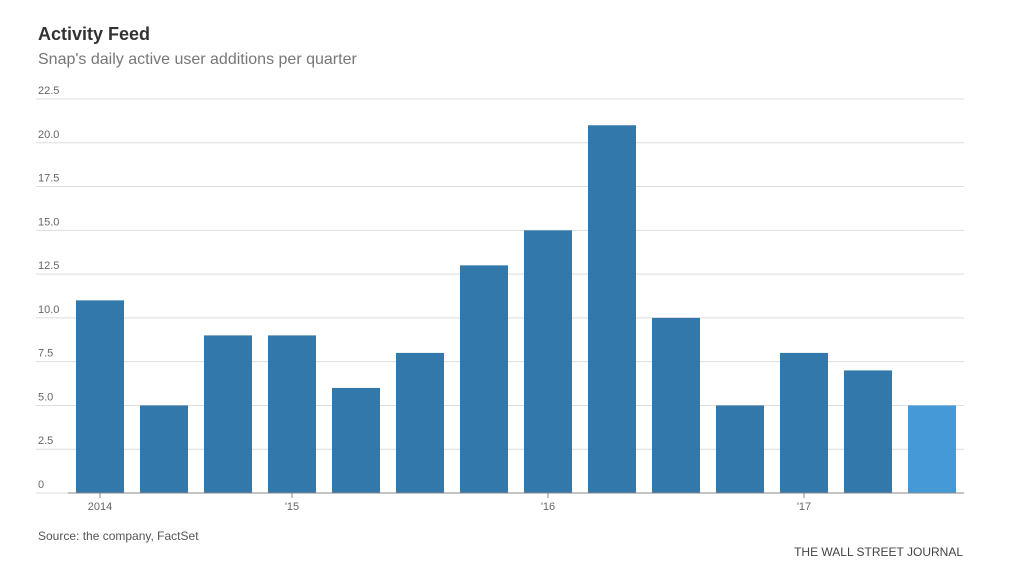 This screenshot has height=571, width=1024. What do you see at coordinates (48, 222) in the screenshot?
I see `y-tick-label: 15.0` at bounding box center [48, 222].